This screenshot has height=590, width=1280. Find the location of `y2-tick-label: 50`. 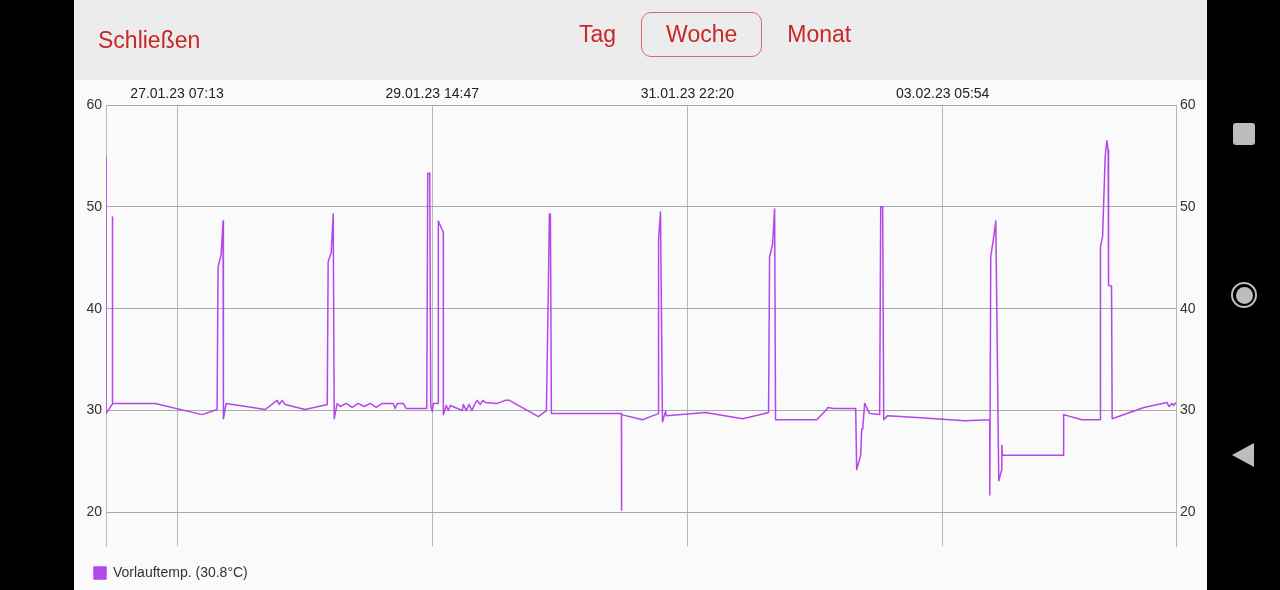

y2-tick-label: 50 is located at coordinates (1188, 205).